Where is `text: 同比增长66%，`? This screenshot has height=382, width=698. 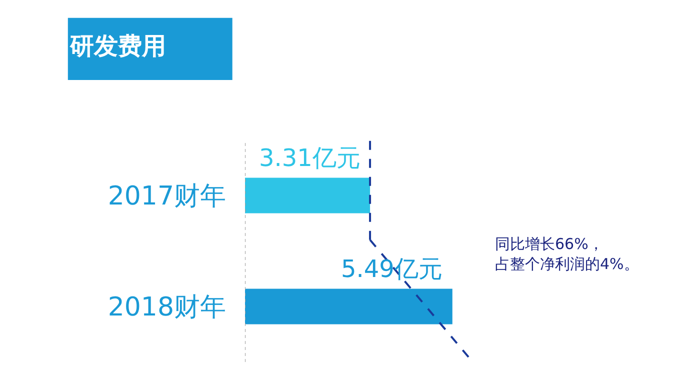
text: 同比增长66%， is located at coordinates (549, 244).